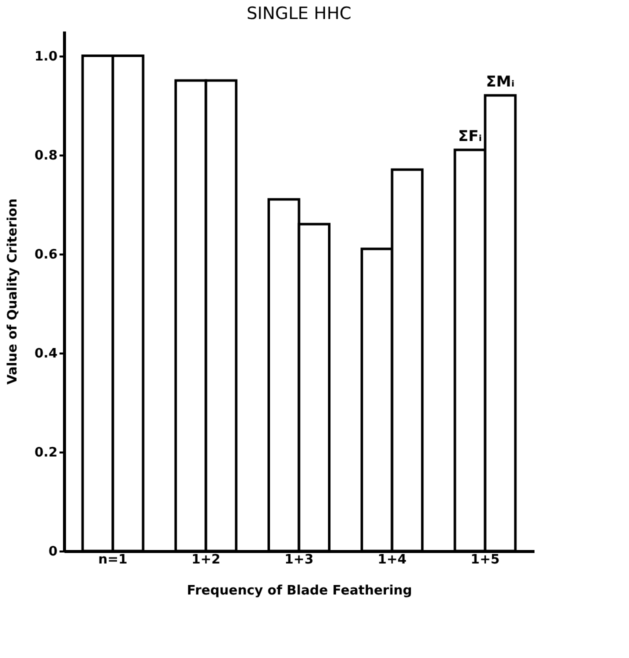 The image size is (629, 658). I want to click on y-tick-label: 0.4, so click(46, 354).